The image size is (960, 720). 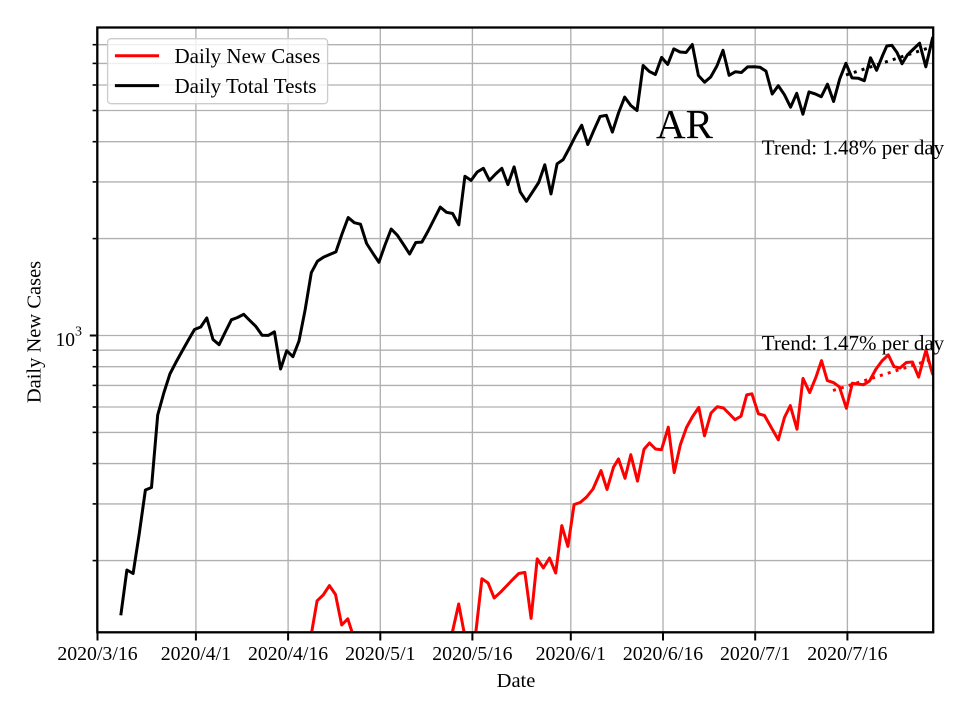 What do you see at coordinates (69, 338) in the screenshot?
I see `svg-text: 103` at bounding box center [69, 338].